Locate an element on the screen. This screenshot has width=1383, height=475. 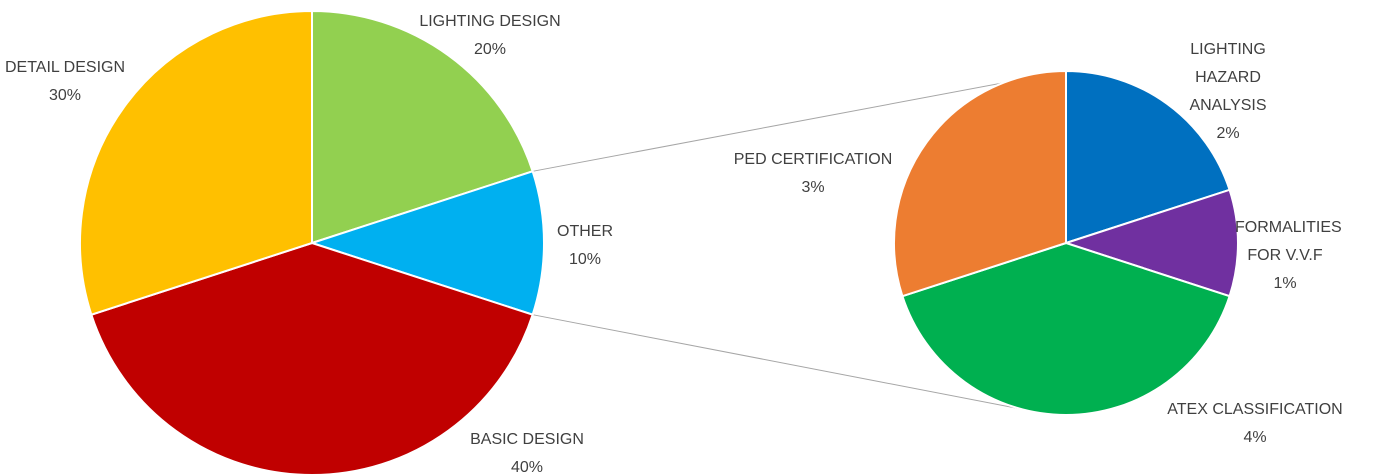
slice-label: LIGHTING DESIGN is located at coordinates (490, 21).